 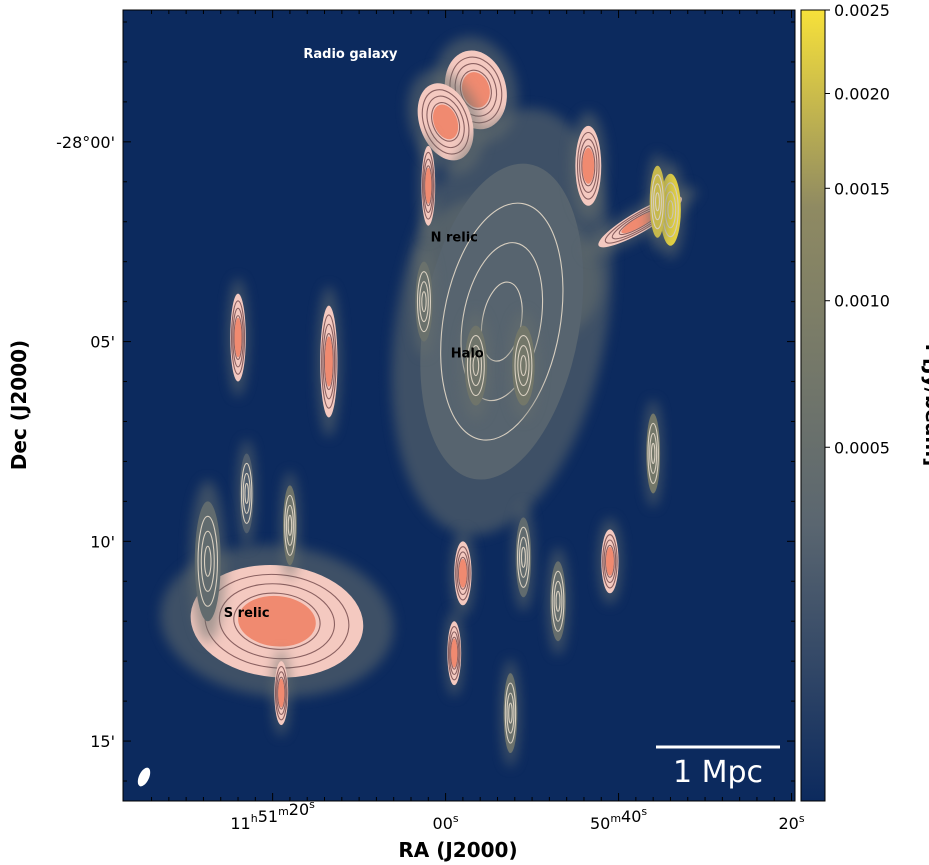 What do you see at coordinates (457, 850) in the screenshot?
I see `x-axis-label: RA (J2000)` at bounding box center [457, 850].